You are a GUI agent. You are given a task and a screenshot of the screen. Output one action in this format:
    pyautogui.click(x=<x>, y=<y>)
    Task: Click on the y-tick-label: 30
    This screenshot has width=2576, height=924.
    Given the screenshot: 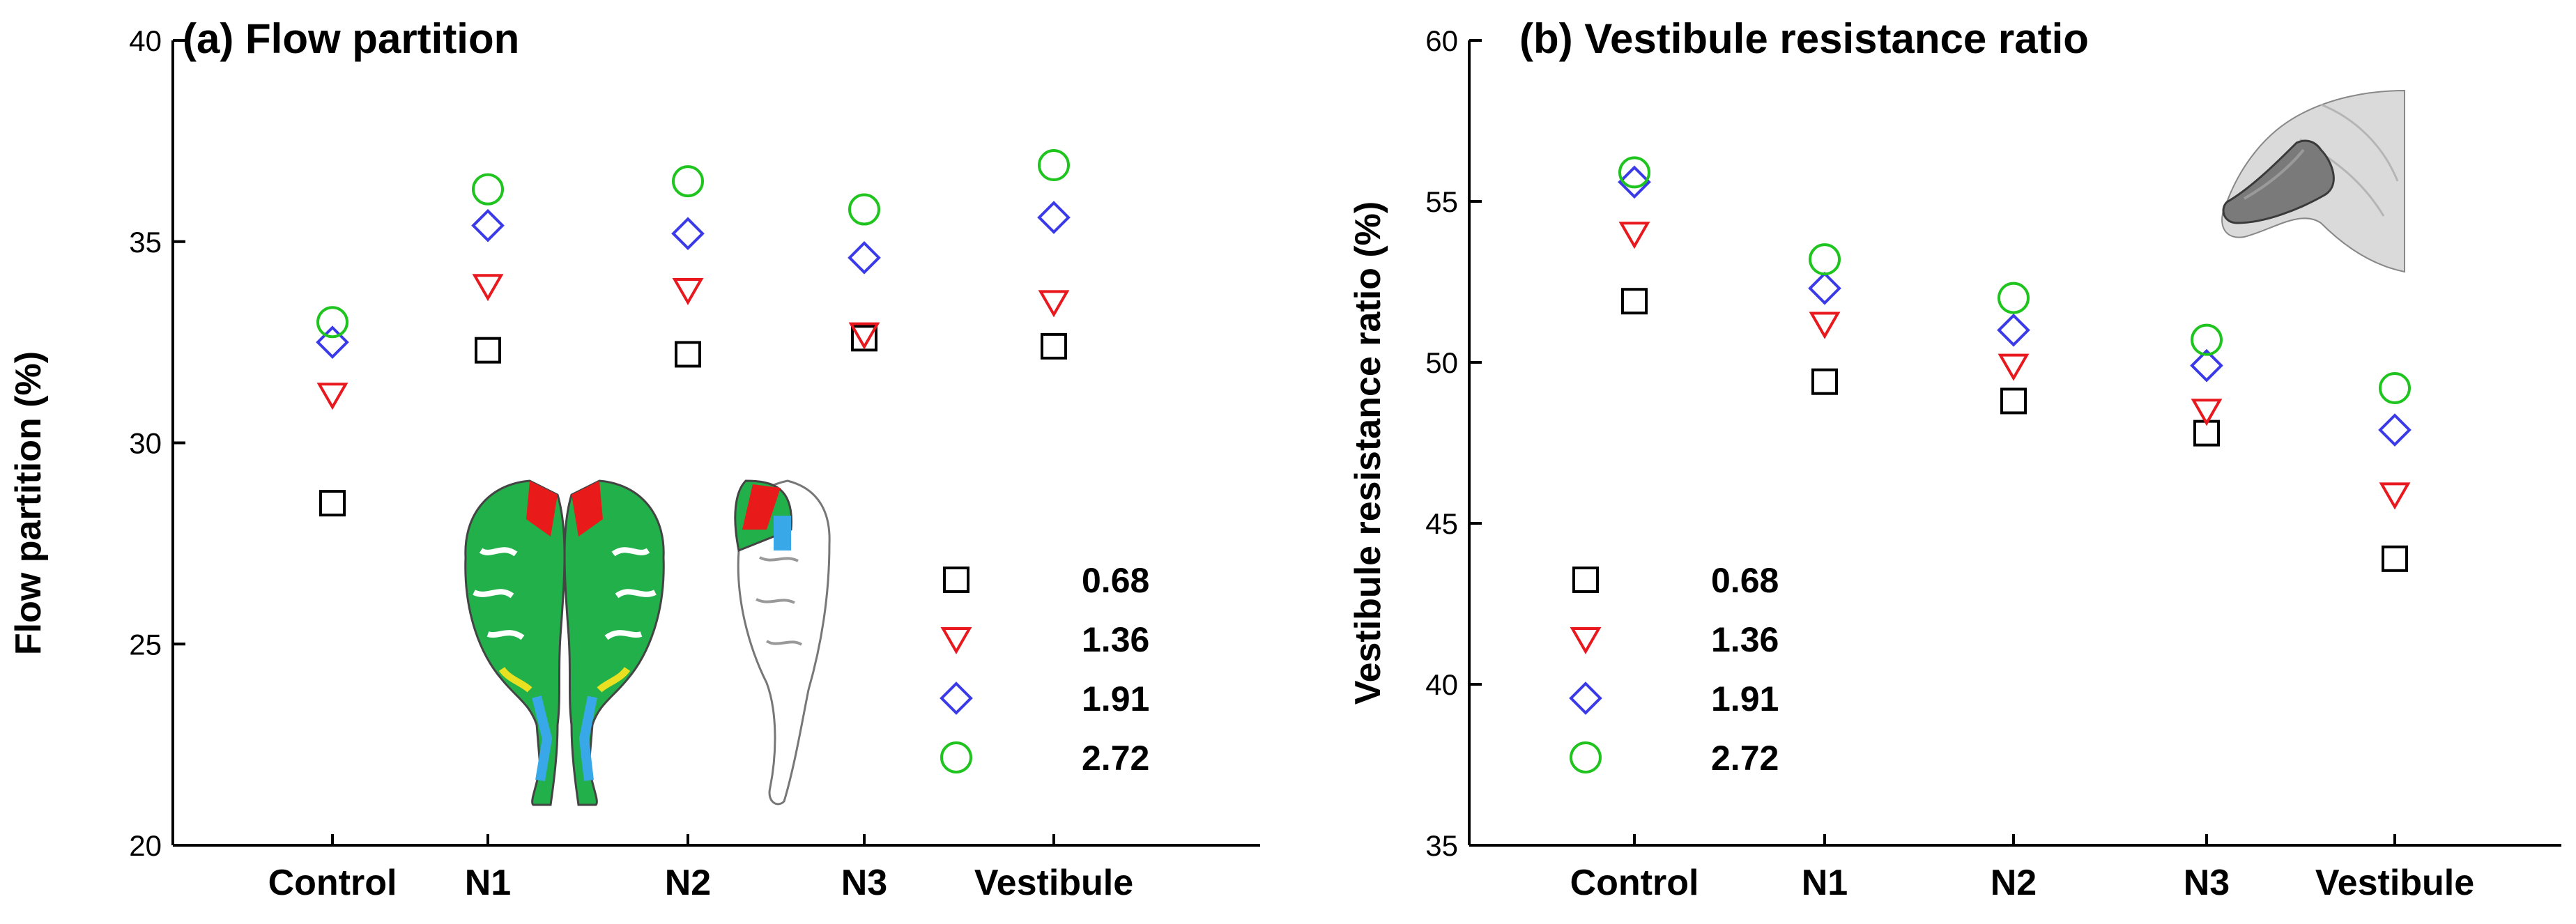 What is the action you would take?
    pyautogui.click(x=145, y=443)
    